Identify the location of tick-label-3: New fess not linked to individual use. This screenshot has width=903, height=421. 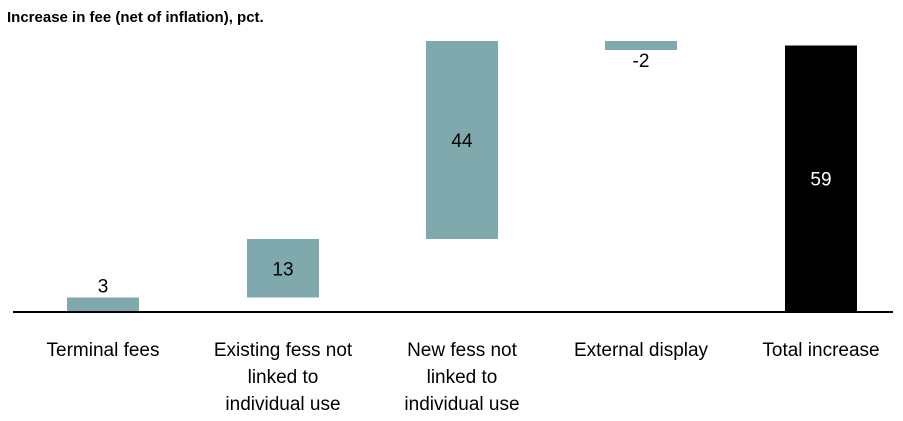
(461, 377).